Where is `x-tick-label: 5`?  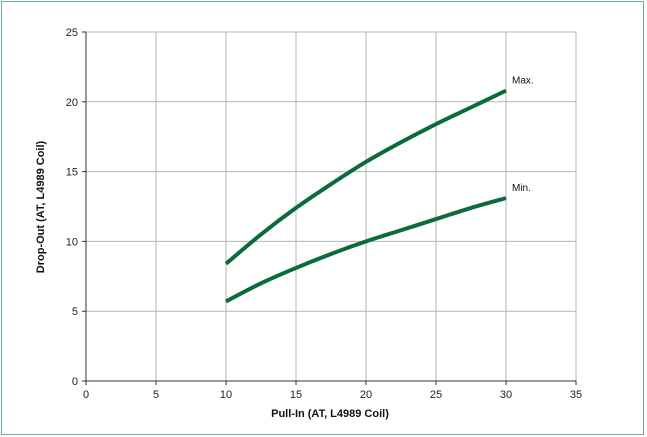
x-tick-label: 5 is located at coordinates (156, 395).